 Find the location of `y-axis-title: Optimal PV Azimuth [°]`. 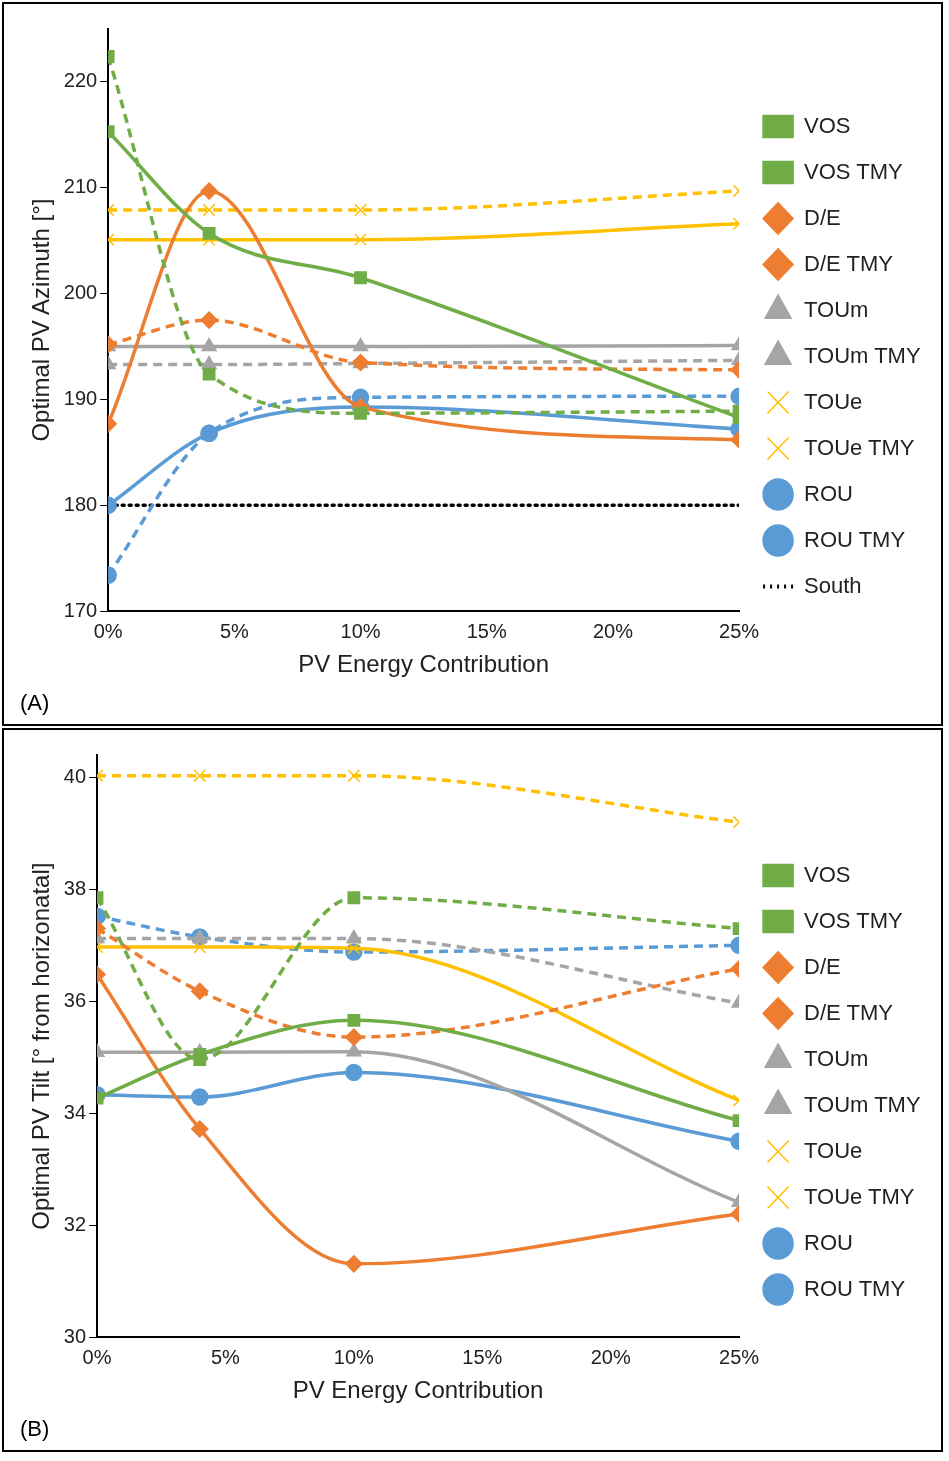

y-axis-title: Optimal PV Azimuth [°] is located at coordinates (41, 320).